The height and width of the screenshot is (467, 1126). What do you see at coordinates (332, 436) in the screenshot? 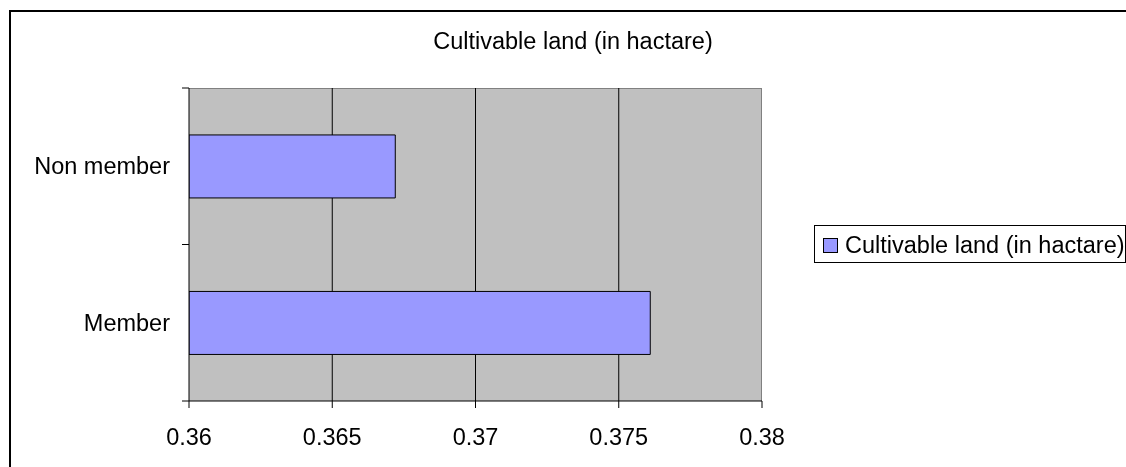
I see `x-tick-label: 0.365` at bounding box center [332, 436].